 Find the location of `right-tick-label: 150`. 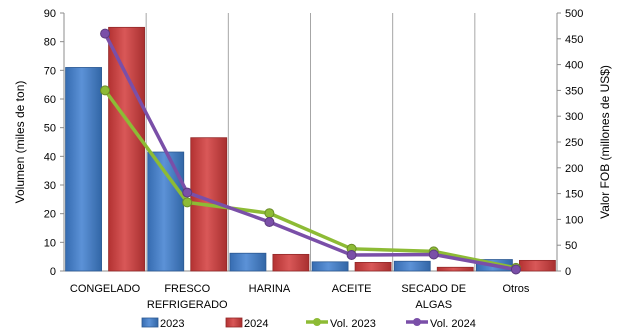

right-tick-label: 150 is located at coordinates (574, 195).